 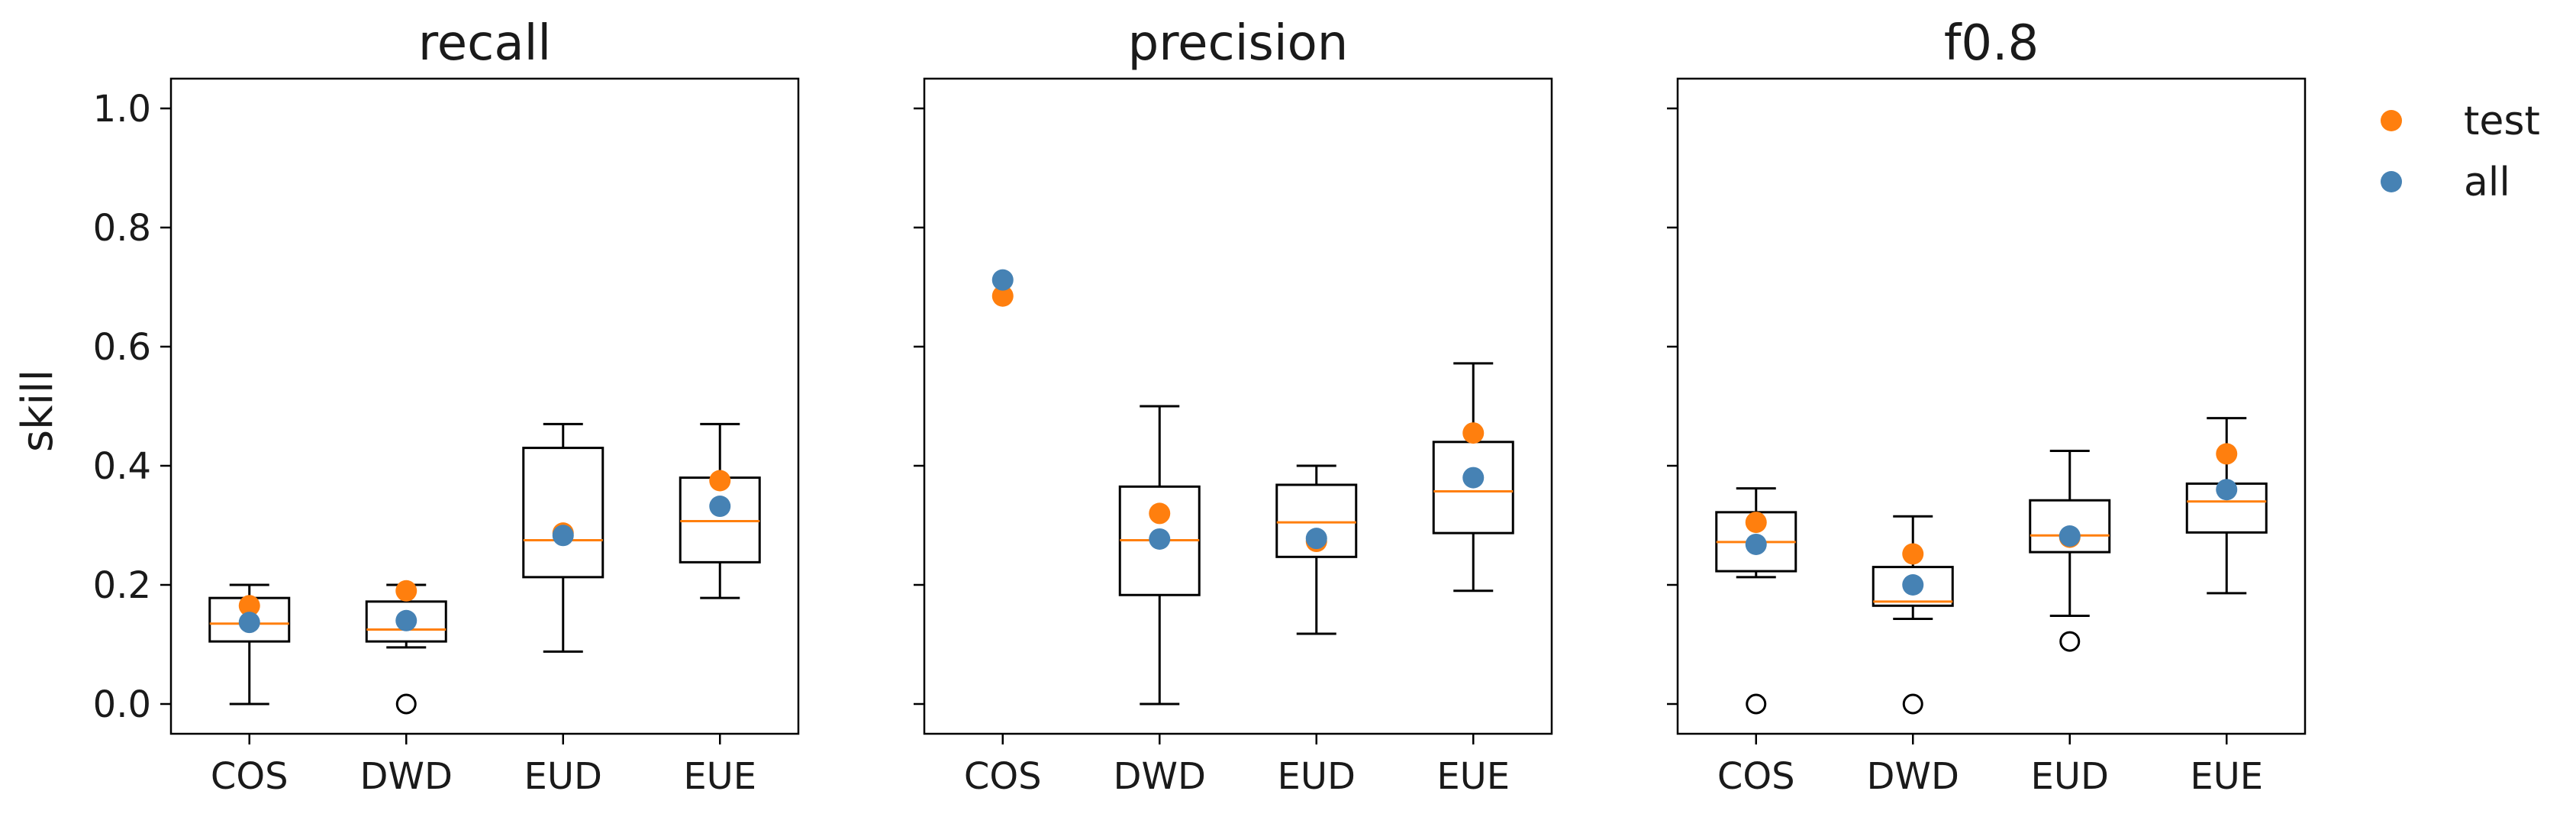 What do you see at coordinates (1913, 615) in the screenshot?
I see `box-dwd` at bounding box center [1913, 615].